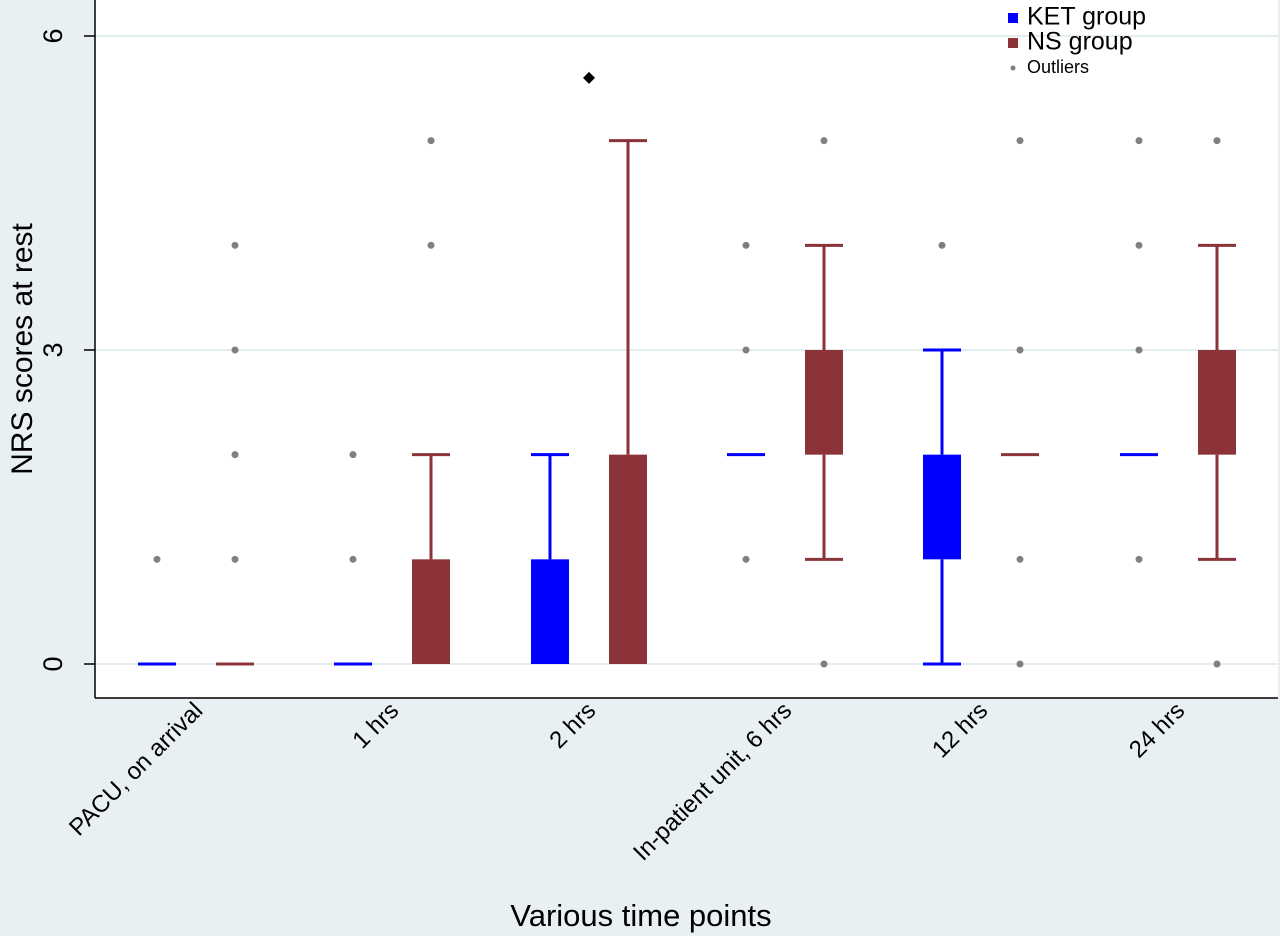  What do you see at coordinates (712, 781) in the screenshot?
I see `x-tick-label: In-patient unit, 6 hrs` at bounding box center [712, 781].